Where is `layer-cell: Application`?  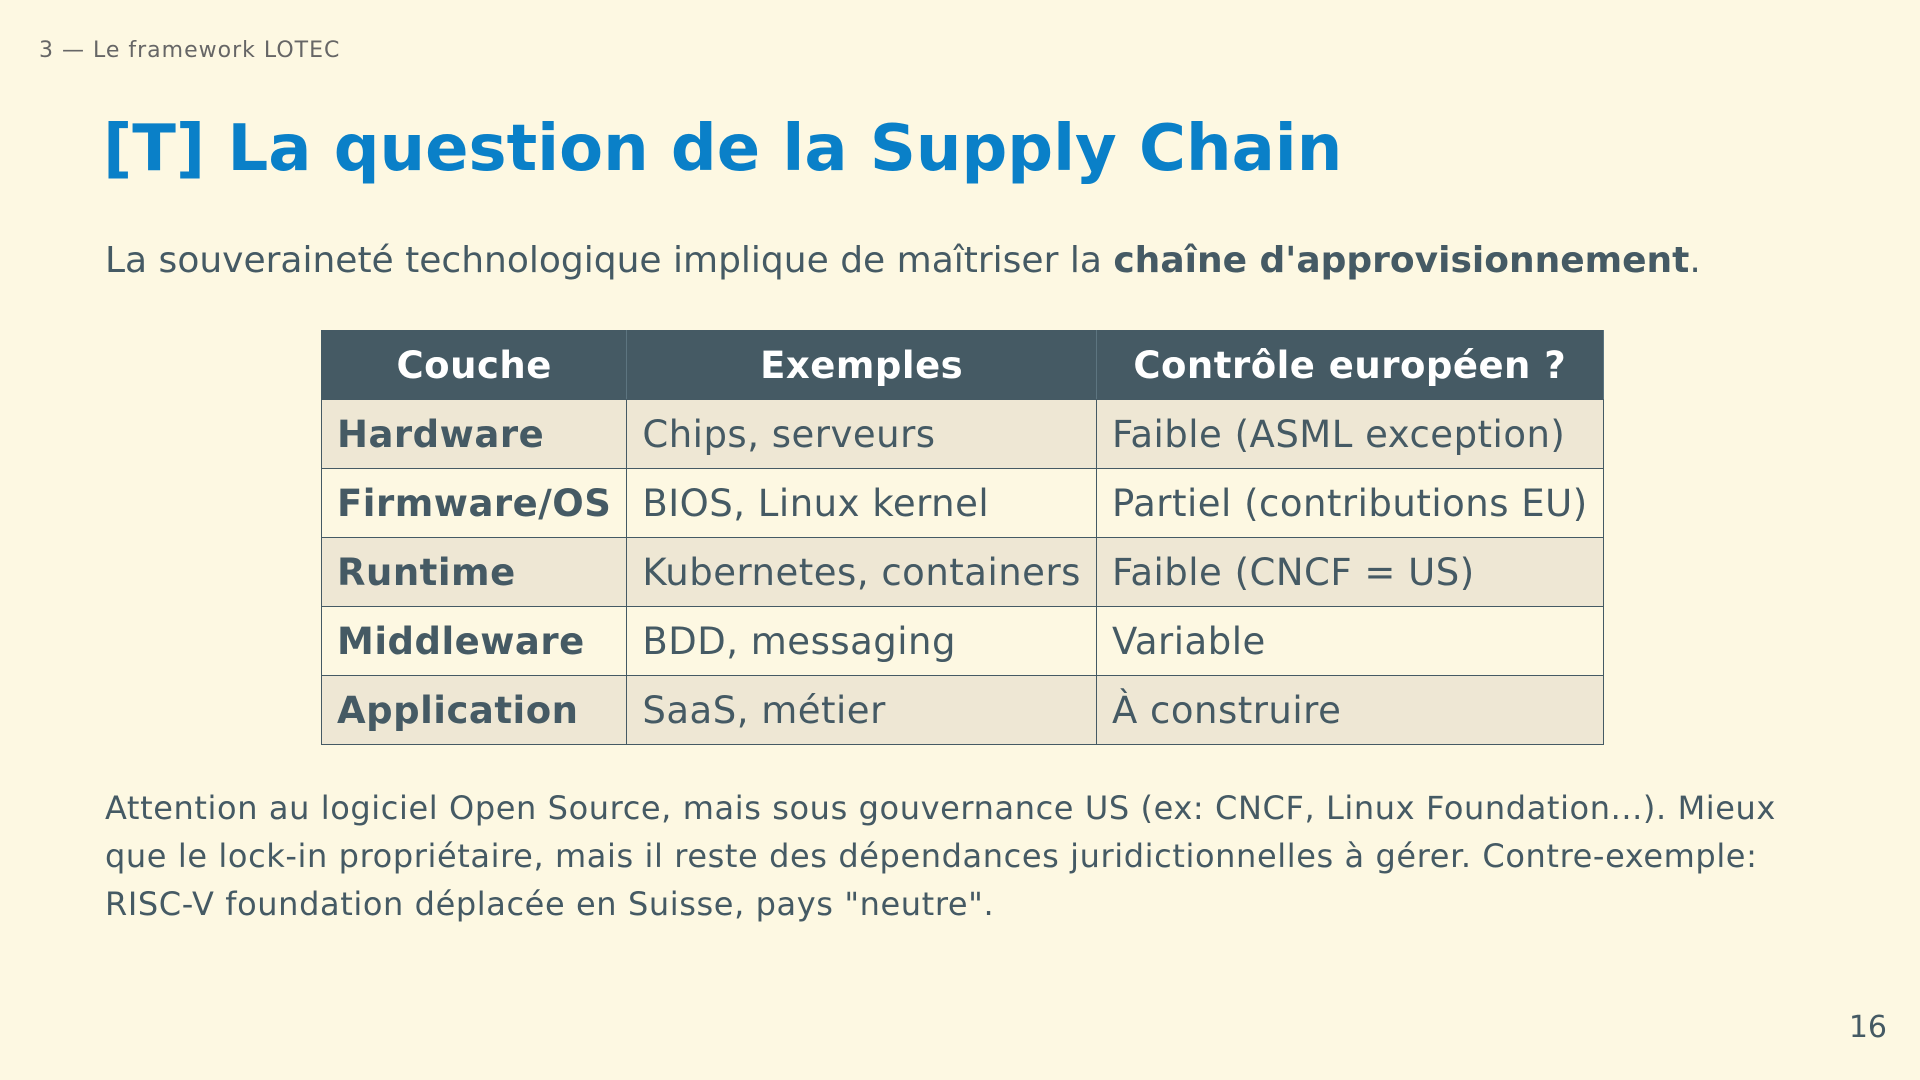
layer-cell: Application is located at coordinates (474, 710).